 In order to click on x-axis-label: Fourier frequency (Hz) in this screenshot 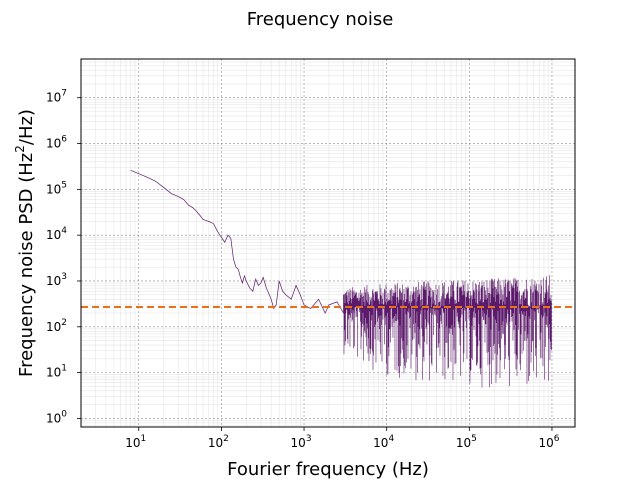, I will do `click(328, 469)`.